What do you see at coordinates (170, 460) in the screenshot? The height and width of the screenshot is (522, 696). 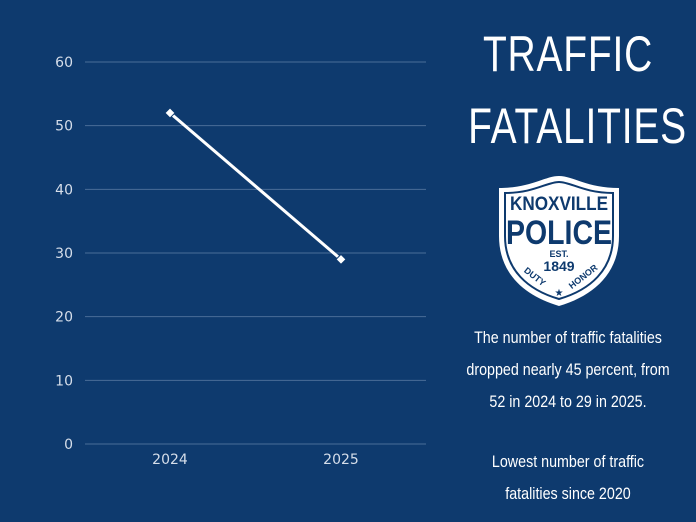 I see `x-tick-label: 2024` at bounding box center [170, 460].